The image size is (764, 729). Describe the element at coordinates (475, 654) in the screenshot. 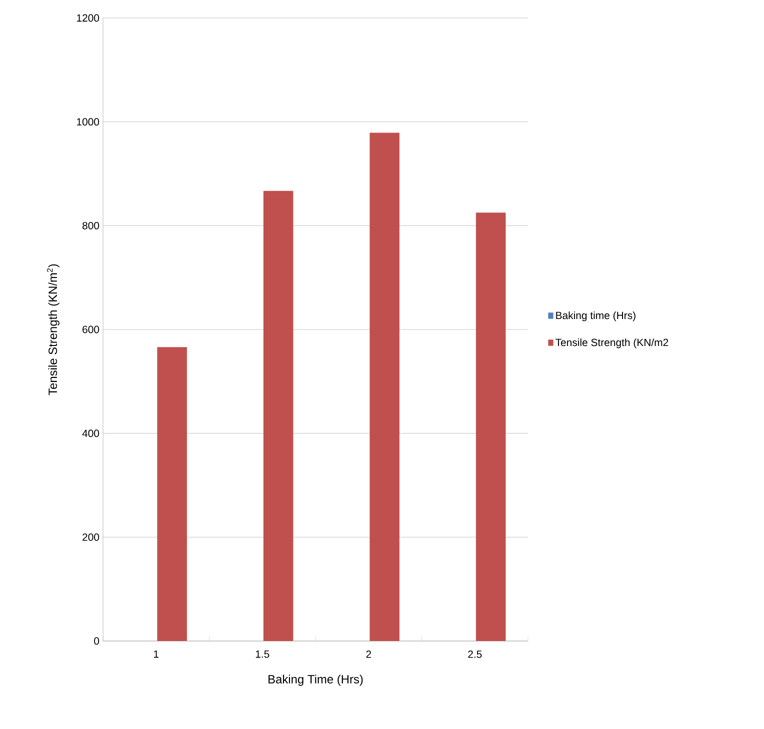

I see `x-tick-label: 2.5` at that location.